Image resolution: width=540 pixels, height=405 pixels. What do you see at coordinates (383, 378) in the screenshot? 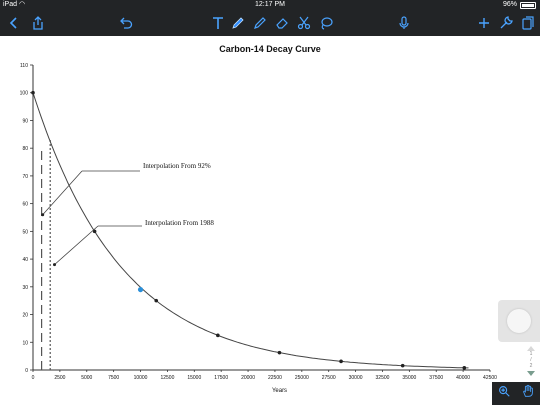
I see `x-tick-label: 32500` at bounding box center [383, 378].